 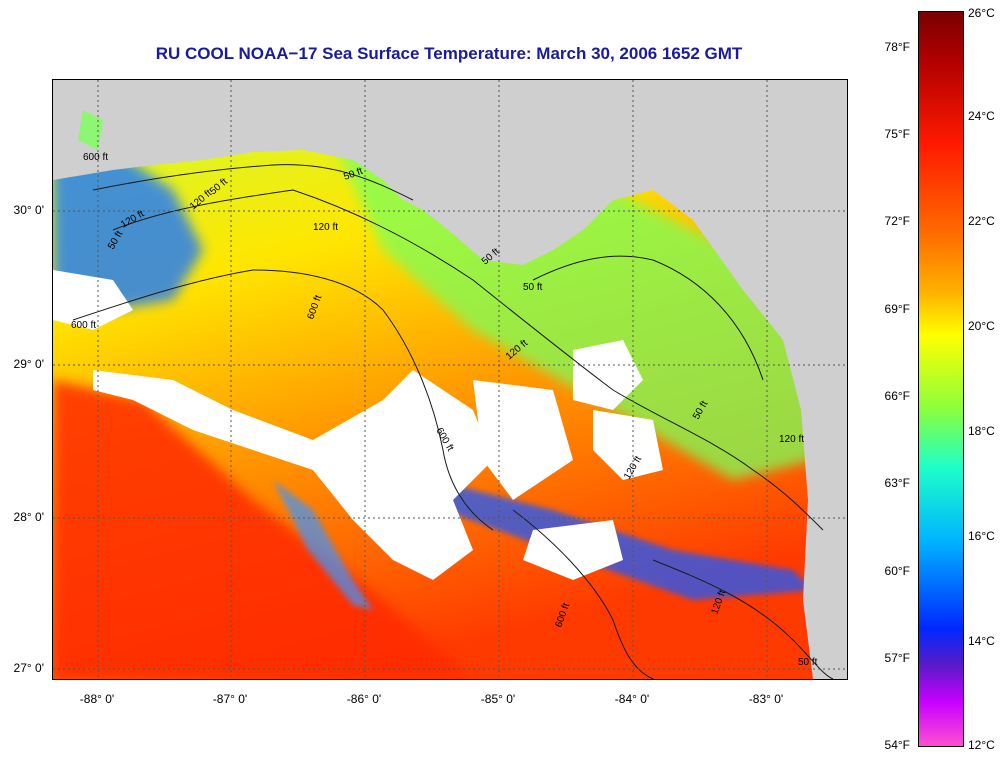 I want to click on y-tick-label: 27° 0', so click(x=28, y=668).